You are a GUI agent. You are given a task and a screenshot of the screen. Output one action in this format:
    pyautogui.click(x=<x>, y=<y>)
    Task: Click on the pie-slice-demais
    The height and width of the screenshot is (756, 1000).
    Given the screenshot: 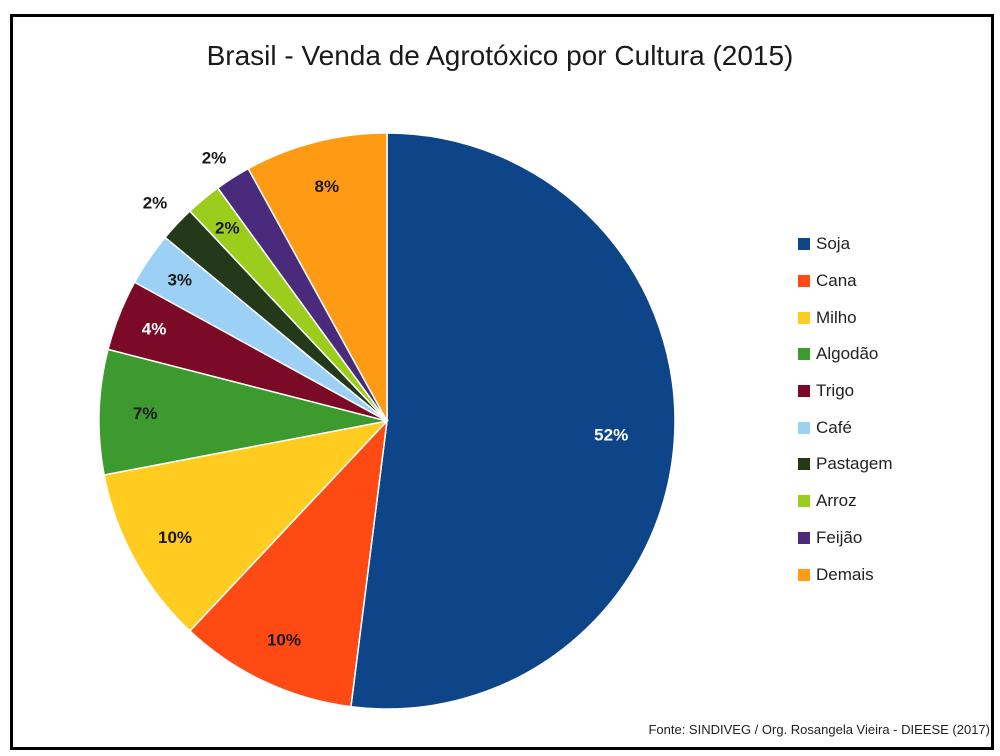 What is the action you would take?
    pyautogui.click(x=317, y=277)
    